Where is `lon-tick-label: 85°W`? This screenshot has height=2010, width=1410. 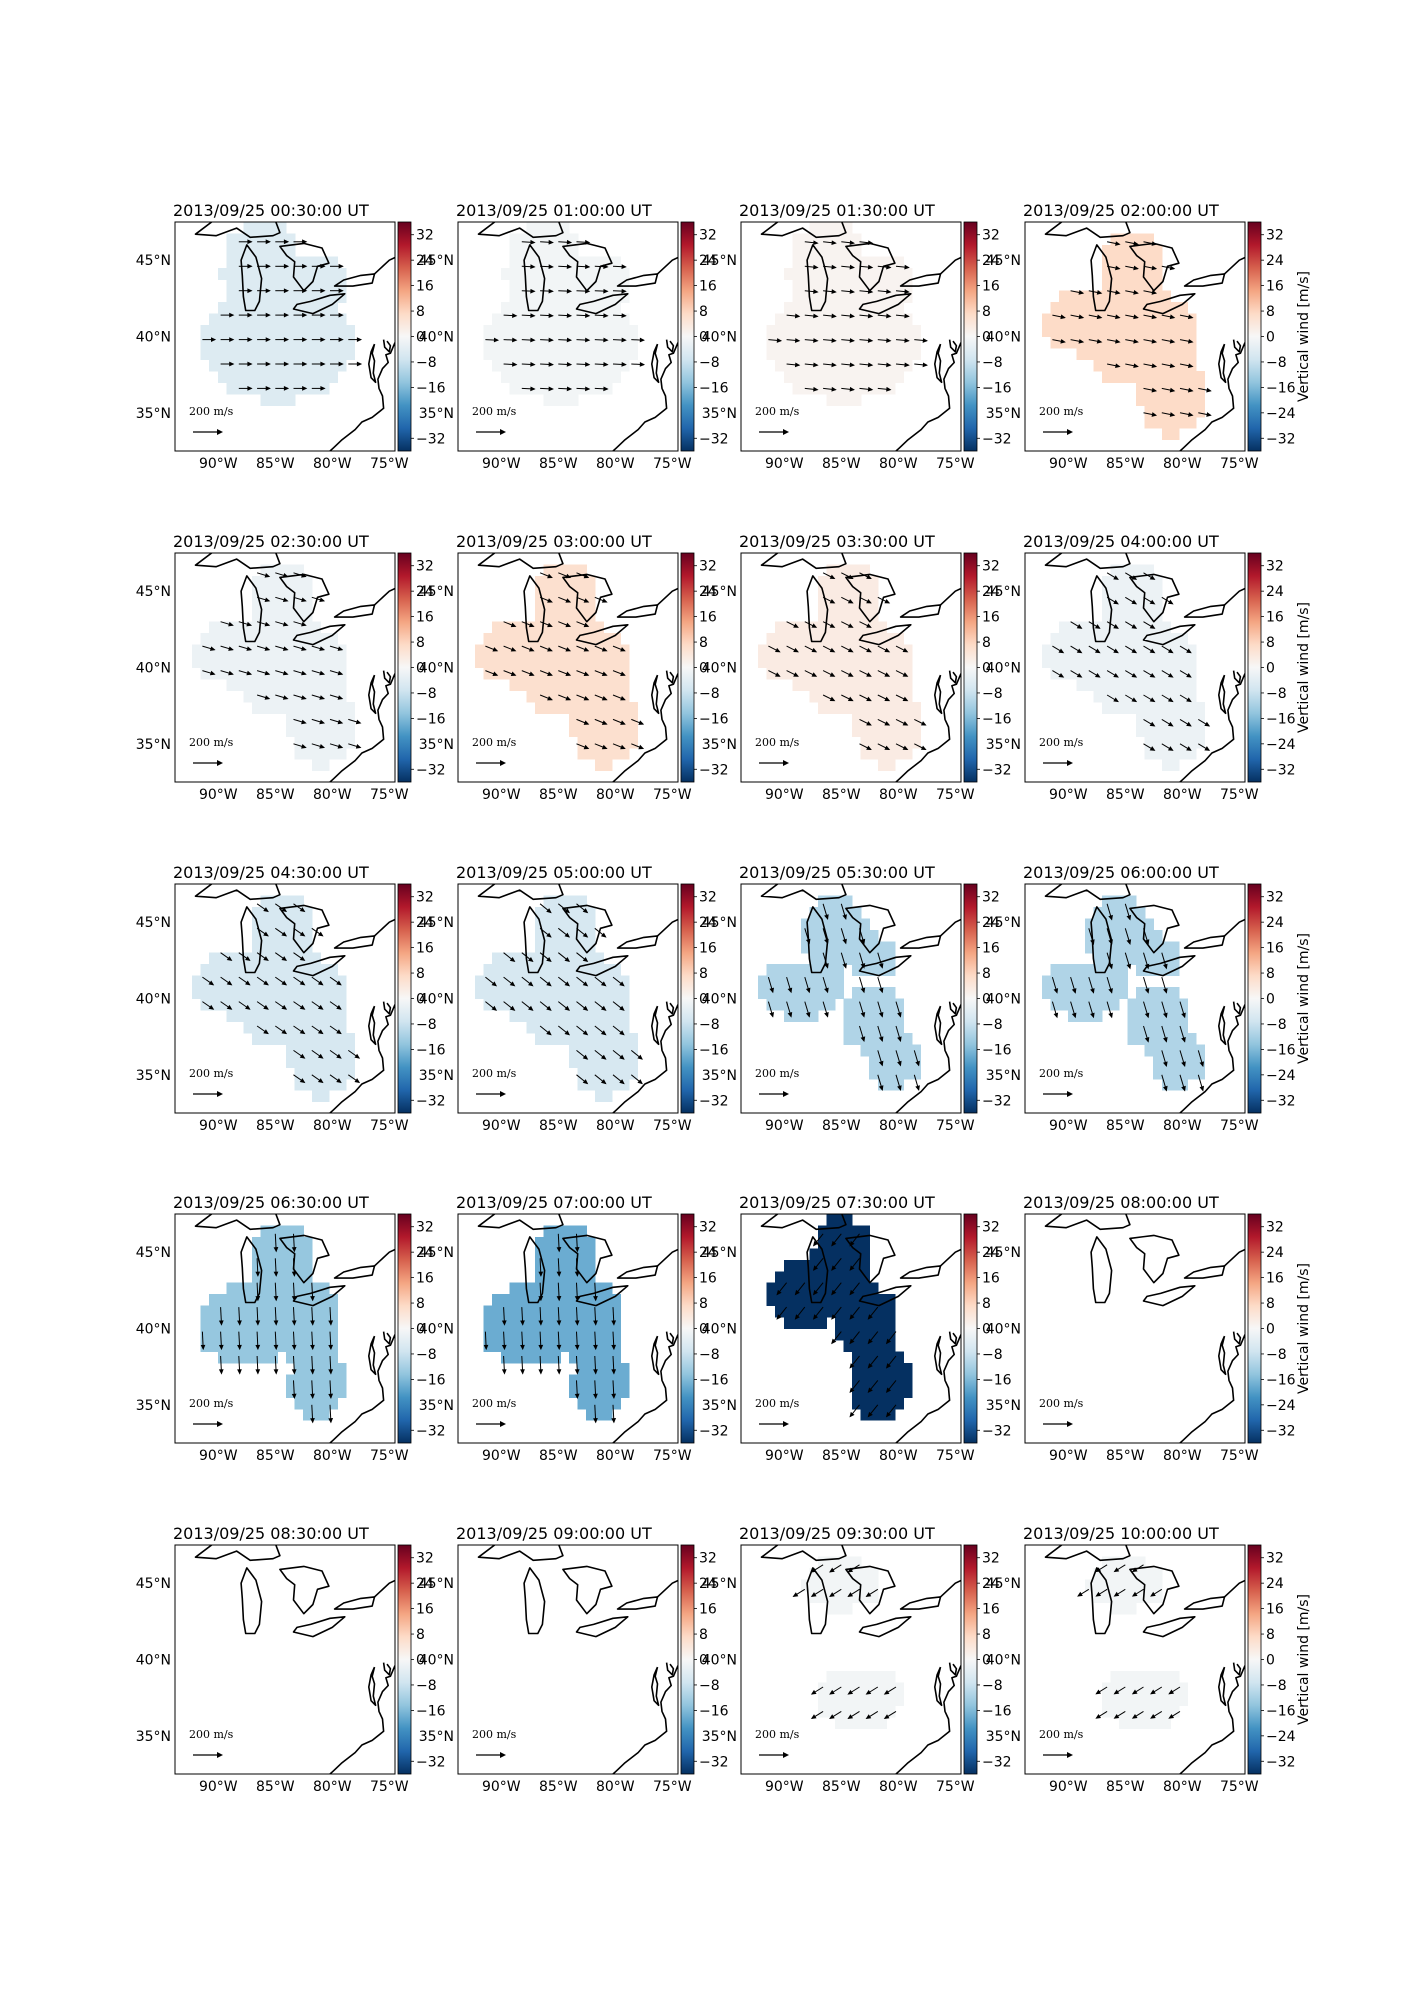
lon-tick-label: 85°W is located at coordinates (558, 1126).